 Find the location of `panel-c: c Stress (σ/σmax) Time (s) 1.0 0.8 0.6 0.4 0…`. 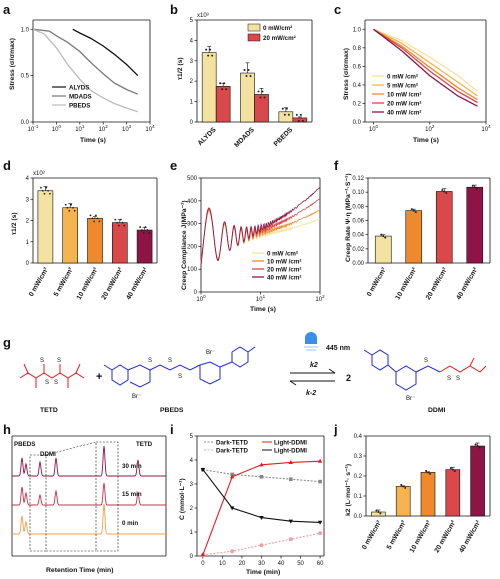

panel-c: c Stress (σ/σmax) Time (s) 1.0 0.8 0.6 0.4 0… is located at coordinates (412, 73).